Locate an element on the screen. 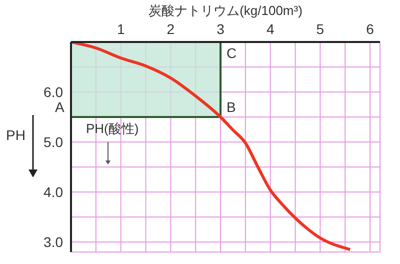  x-tick-label: 1 is located at coordinates (120, 29).